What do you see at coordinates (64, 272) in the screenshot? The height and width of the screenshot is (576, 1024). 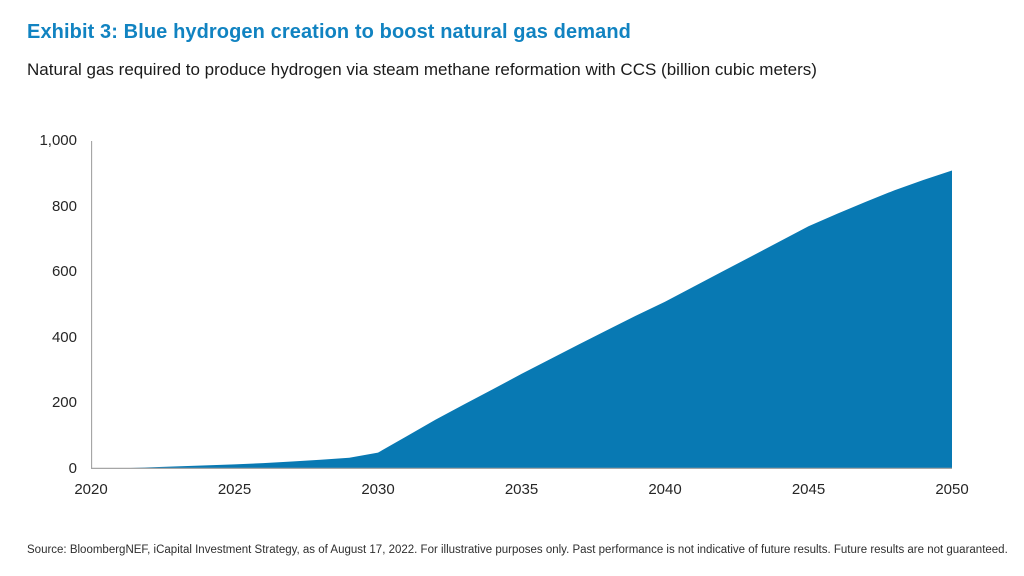 I see `y-tick-label: 600` at bounding box center [64, 272].